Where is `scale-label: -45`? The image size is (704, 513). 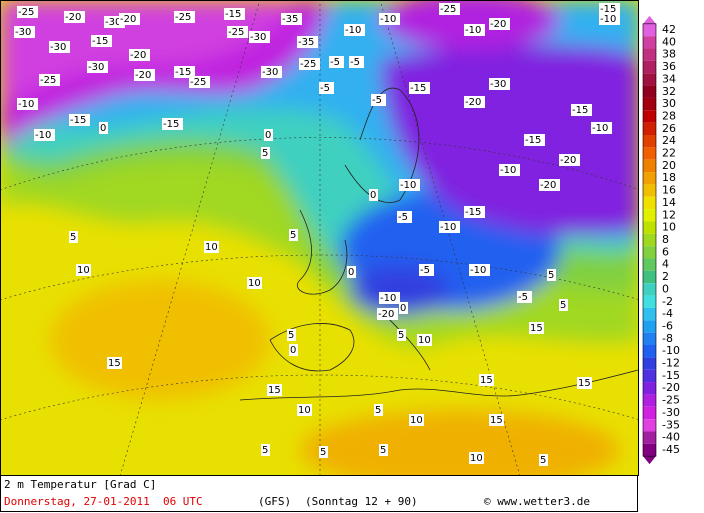
scale-label: -45 is located at coordinates (671, 449).